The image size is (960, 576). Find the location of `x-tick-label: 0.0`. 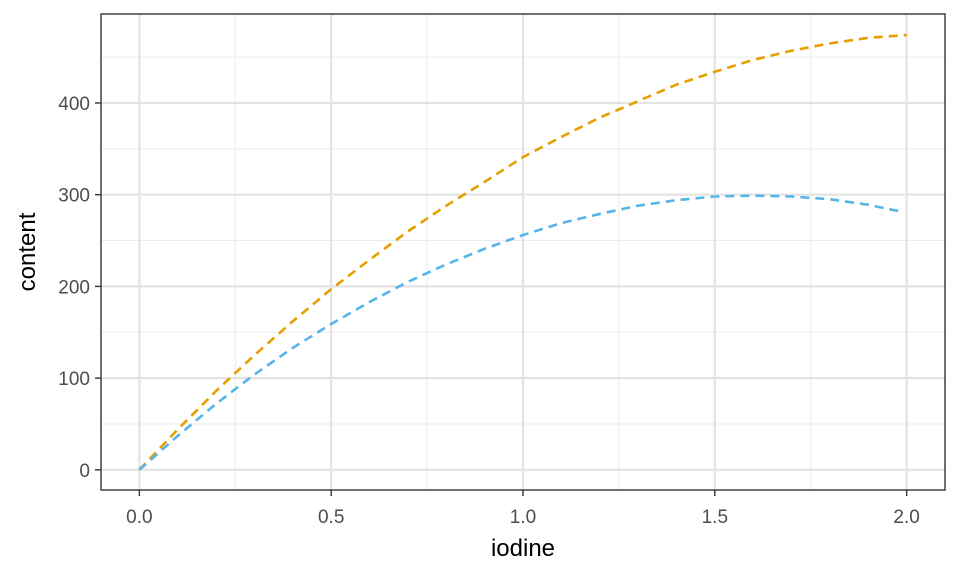

x-tick-label: 0.0 is located at coordinates (139, 517).